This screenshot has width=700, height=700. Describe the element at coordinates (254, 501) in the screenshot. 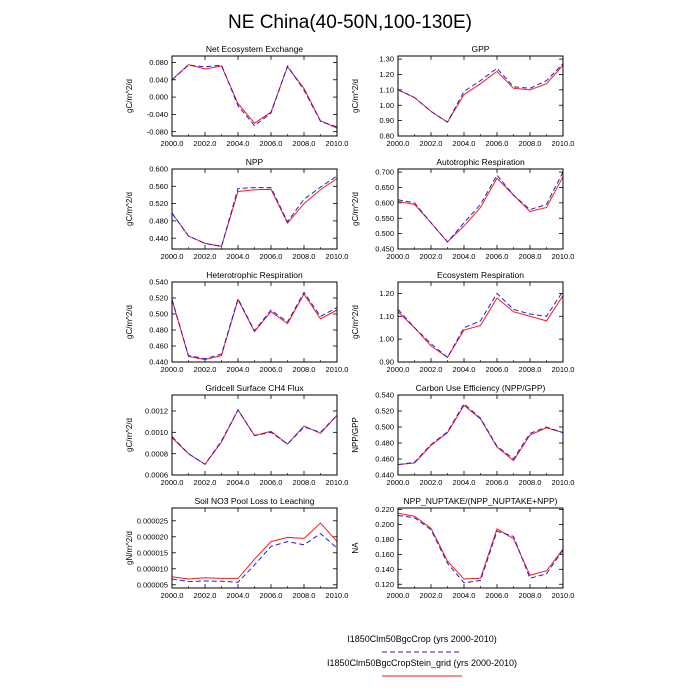

I see `panel-title: Soil NO3 Pool Loss to Leaching` at that location.